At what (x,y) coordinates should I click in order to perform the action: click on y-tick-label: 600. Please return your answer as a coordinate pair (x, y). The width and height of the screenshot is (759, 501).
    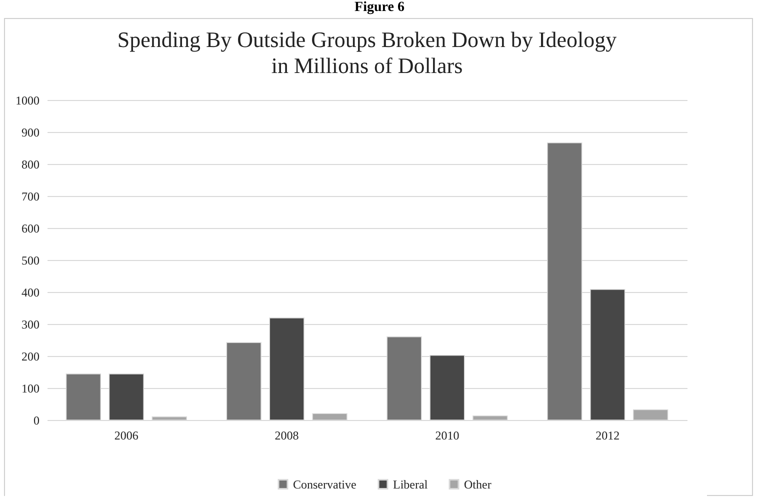
    Looking at the image, I should click on (31, 229).